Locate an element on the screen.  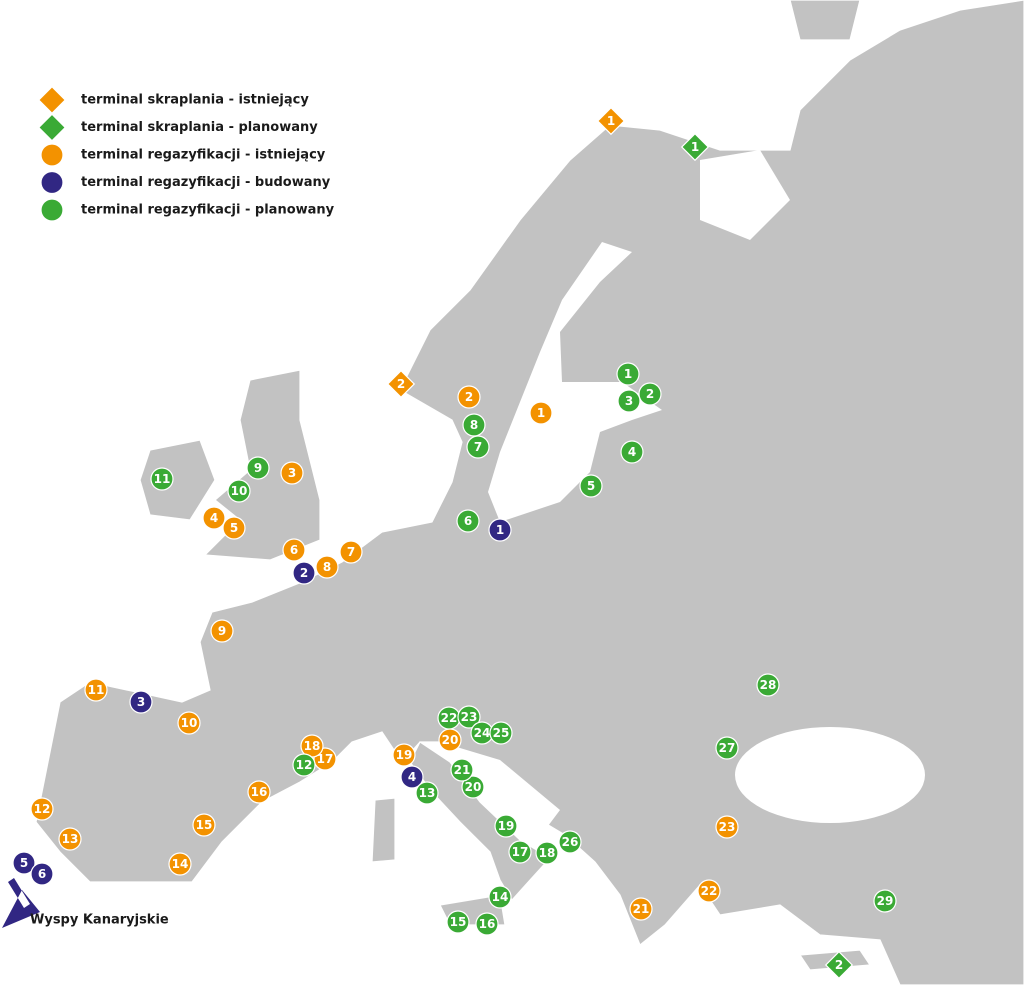
marker-label: 8 is located at coordinates (474, 425).